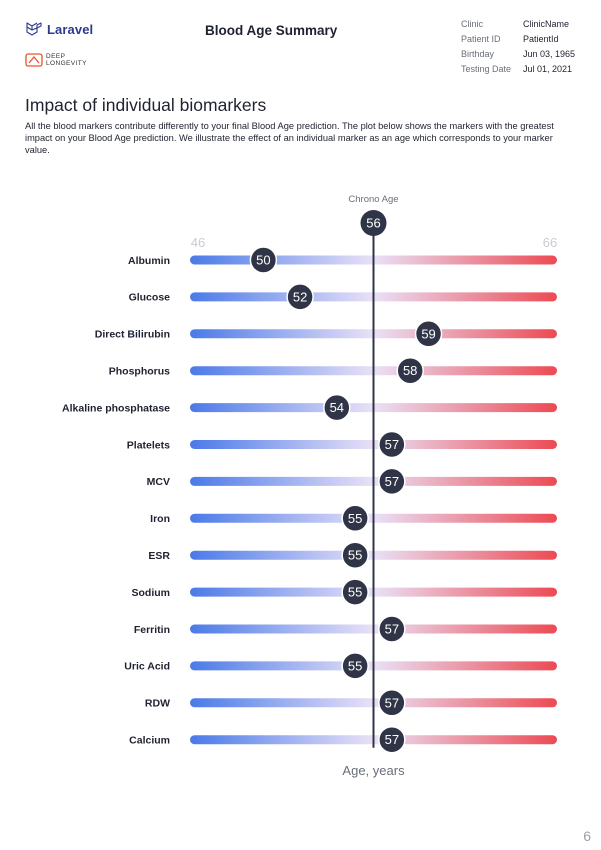  I want to click on biomarker-age-value: 50, so click(263, 260).